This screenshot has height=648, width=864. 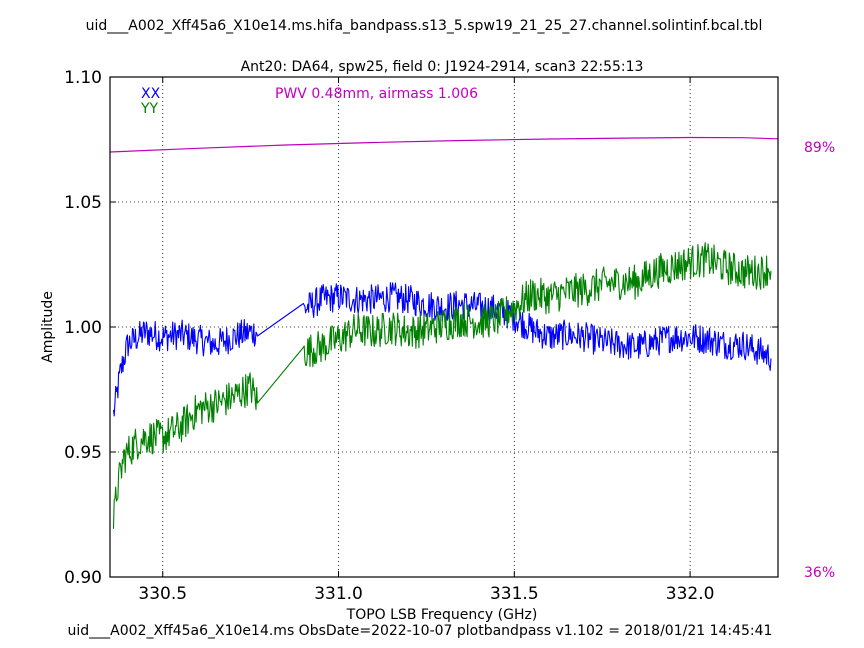 What do you see at coordinates (514, 594) in the screenshot?
I see `x-tick-label: 331.5` at bounding box center [514, 594].